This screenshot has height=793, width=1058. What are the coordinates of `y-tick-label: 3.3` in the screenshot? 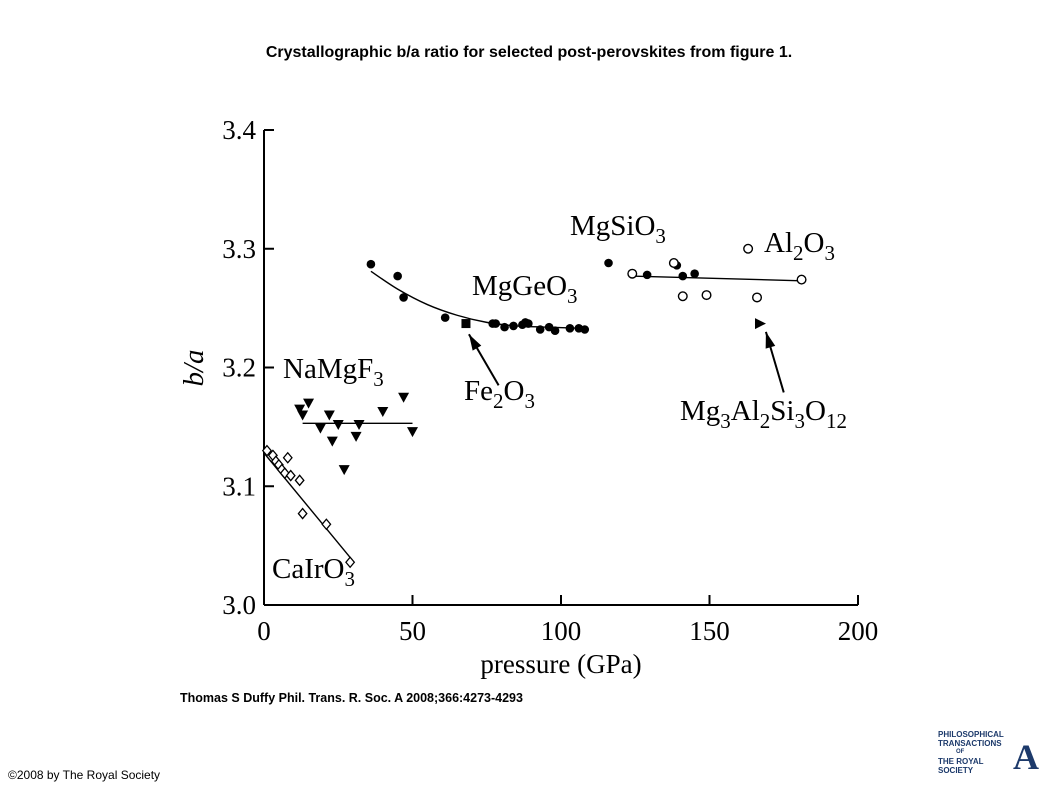 It's located at (239, 249).